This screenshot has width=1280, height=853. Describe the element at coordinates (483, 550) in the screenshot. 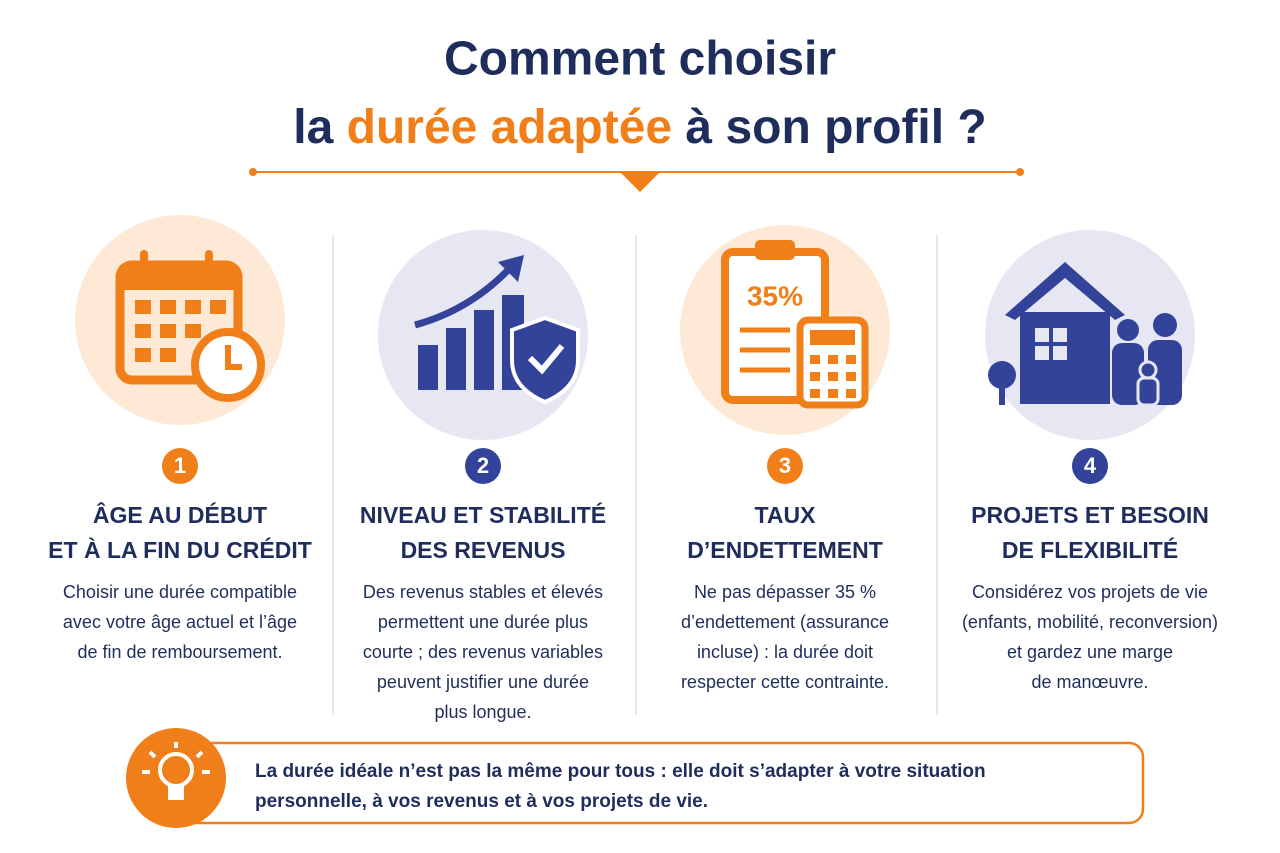

I see `step-heading: DES REVENUS` at that location.